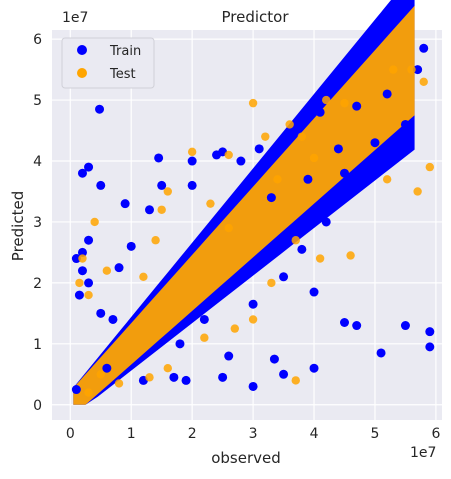 This screenshot has width=451, height=479. I want to click on x-tick-label: 6, so click(435, 434).